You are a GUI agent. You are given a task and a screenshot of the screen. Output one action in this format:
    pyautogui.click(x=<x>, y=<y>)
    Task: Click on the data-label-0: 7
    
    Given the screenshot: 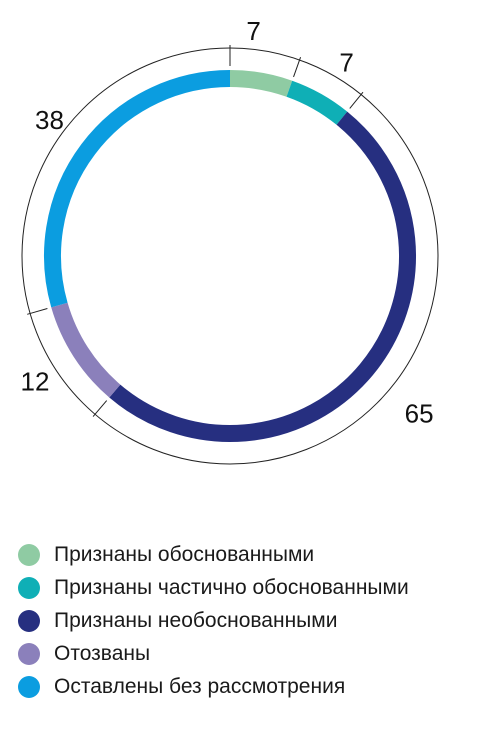 What is the action you would take?
    pyautogui.click(x=253, y=31)
    